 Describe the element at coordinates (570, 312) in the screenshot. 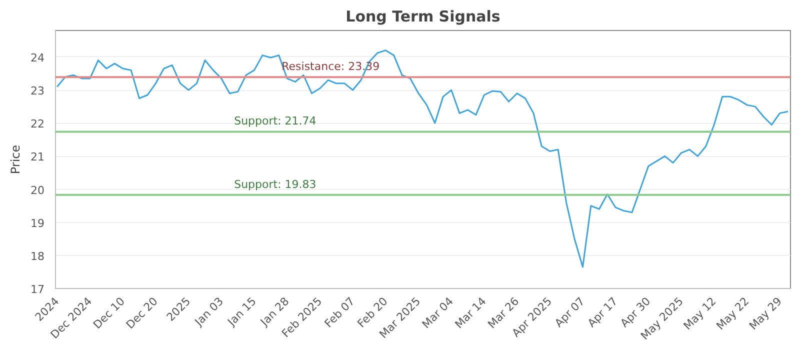

I see `x-tick-label: Apr 07` at that location.